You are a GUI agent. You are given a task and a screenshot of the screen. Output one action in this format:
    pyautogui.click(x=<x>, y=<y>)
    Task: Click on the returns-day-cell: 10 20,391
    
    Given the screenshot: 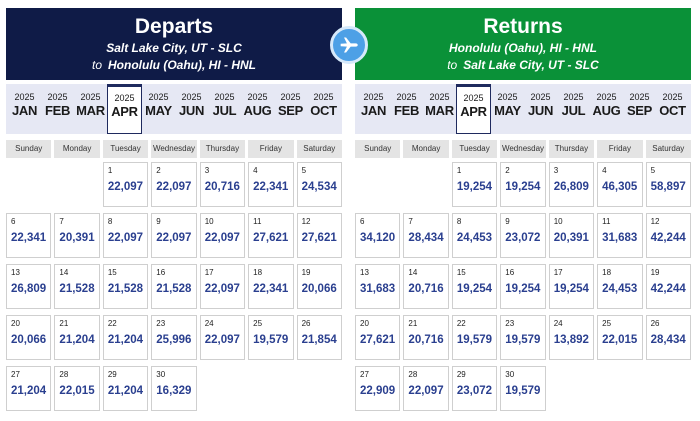 What is the action you would take?
    pyautogui.click(x=571, y=235)
    